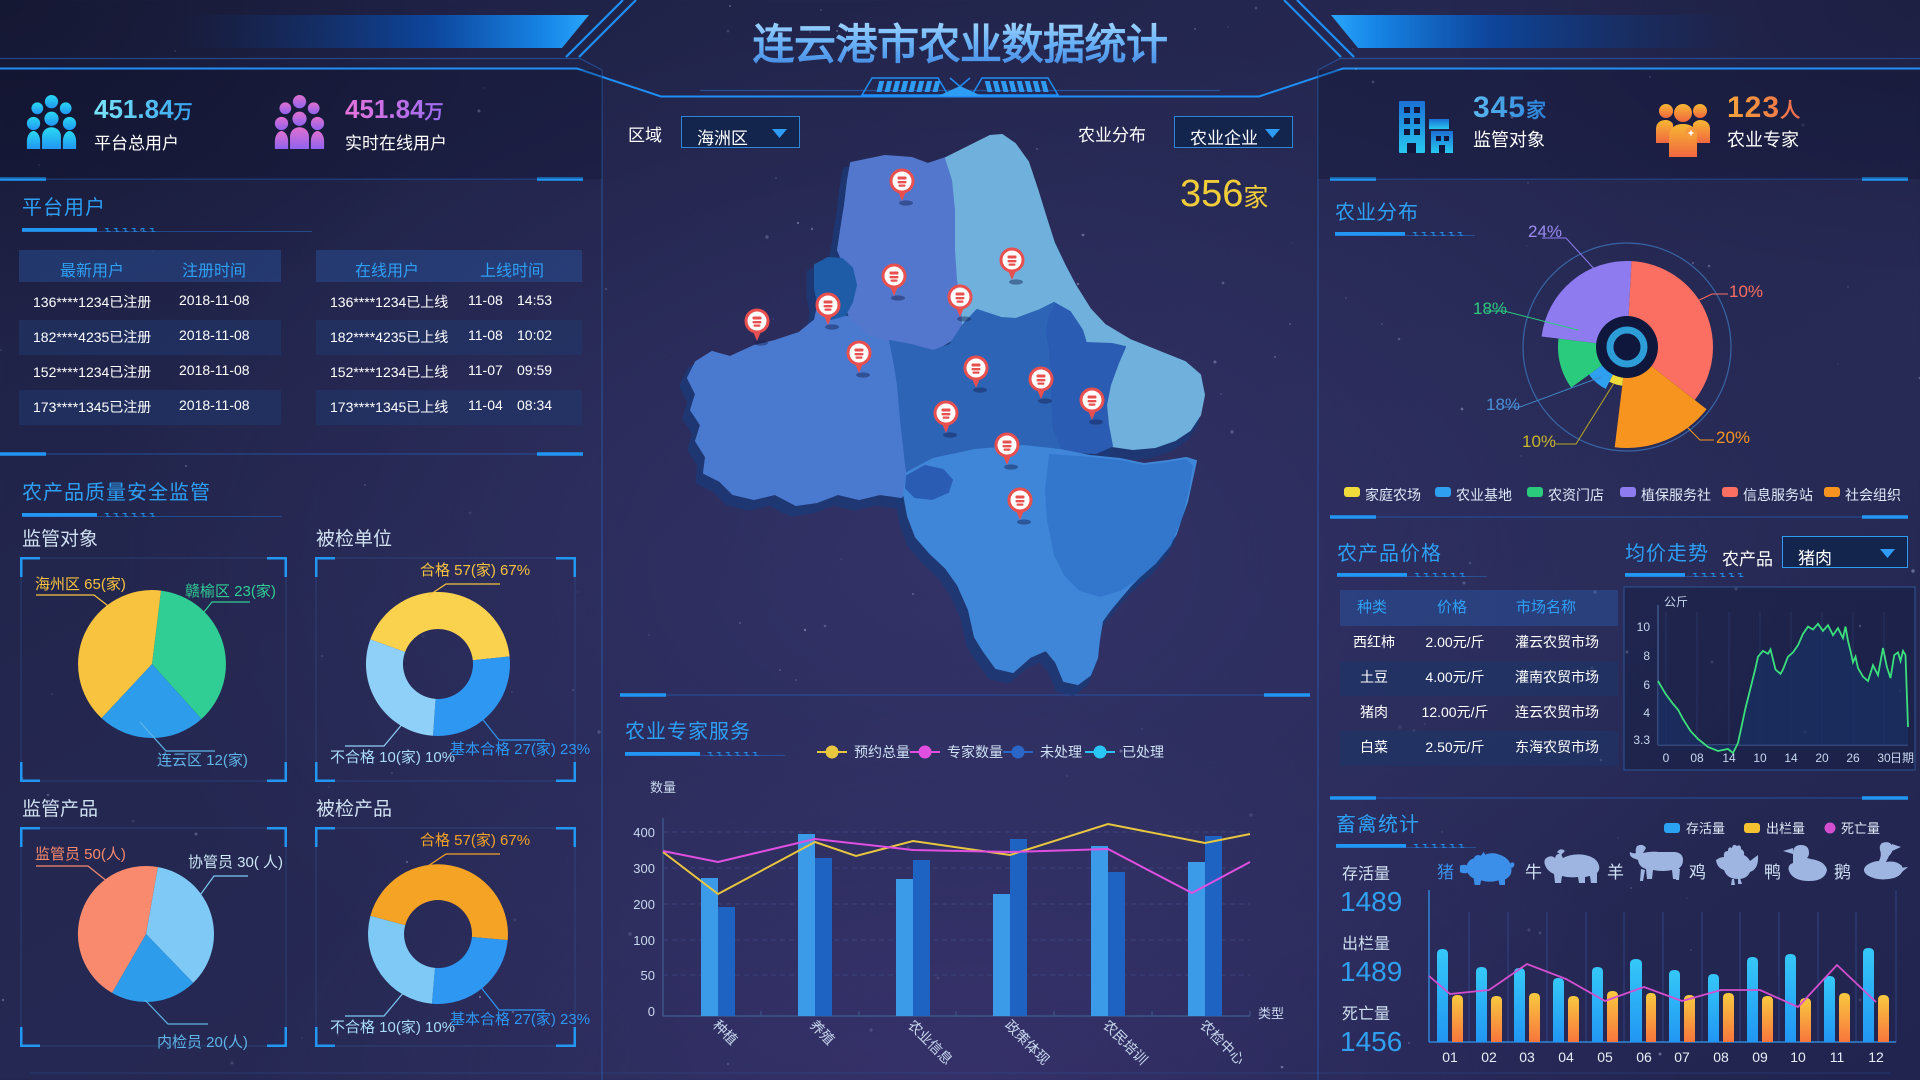 The image size is (1920, 1080). What do you see at coordinates (1876, 1057) in the screenshot?
I see `svg-text: 12` at bounding box center [1876, 1057].